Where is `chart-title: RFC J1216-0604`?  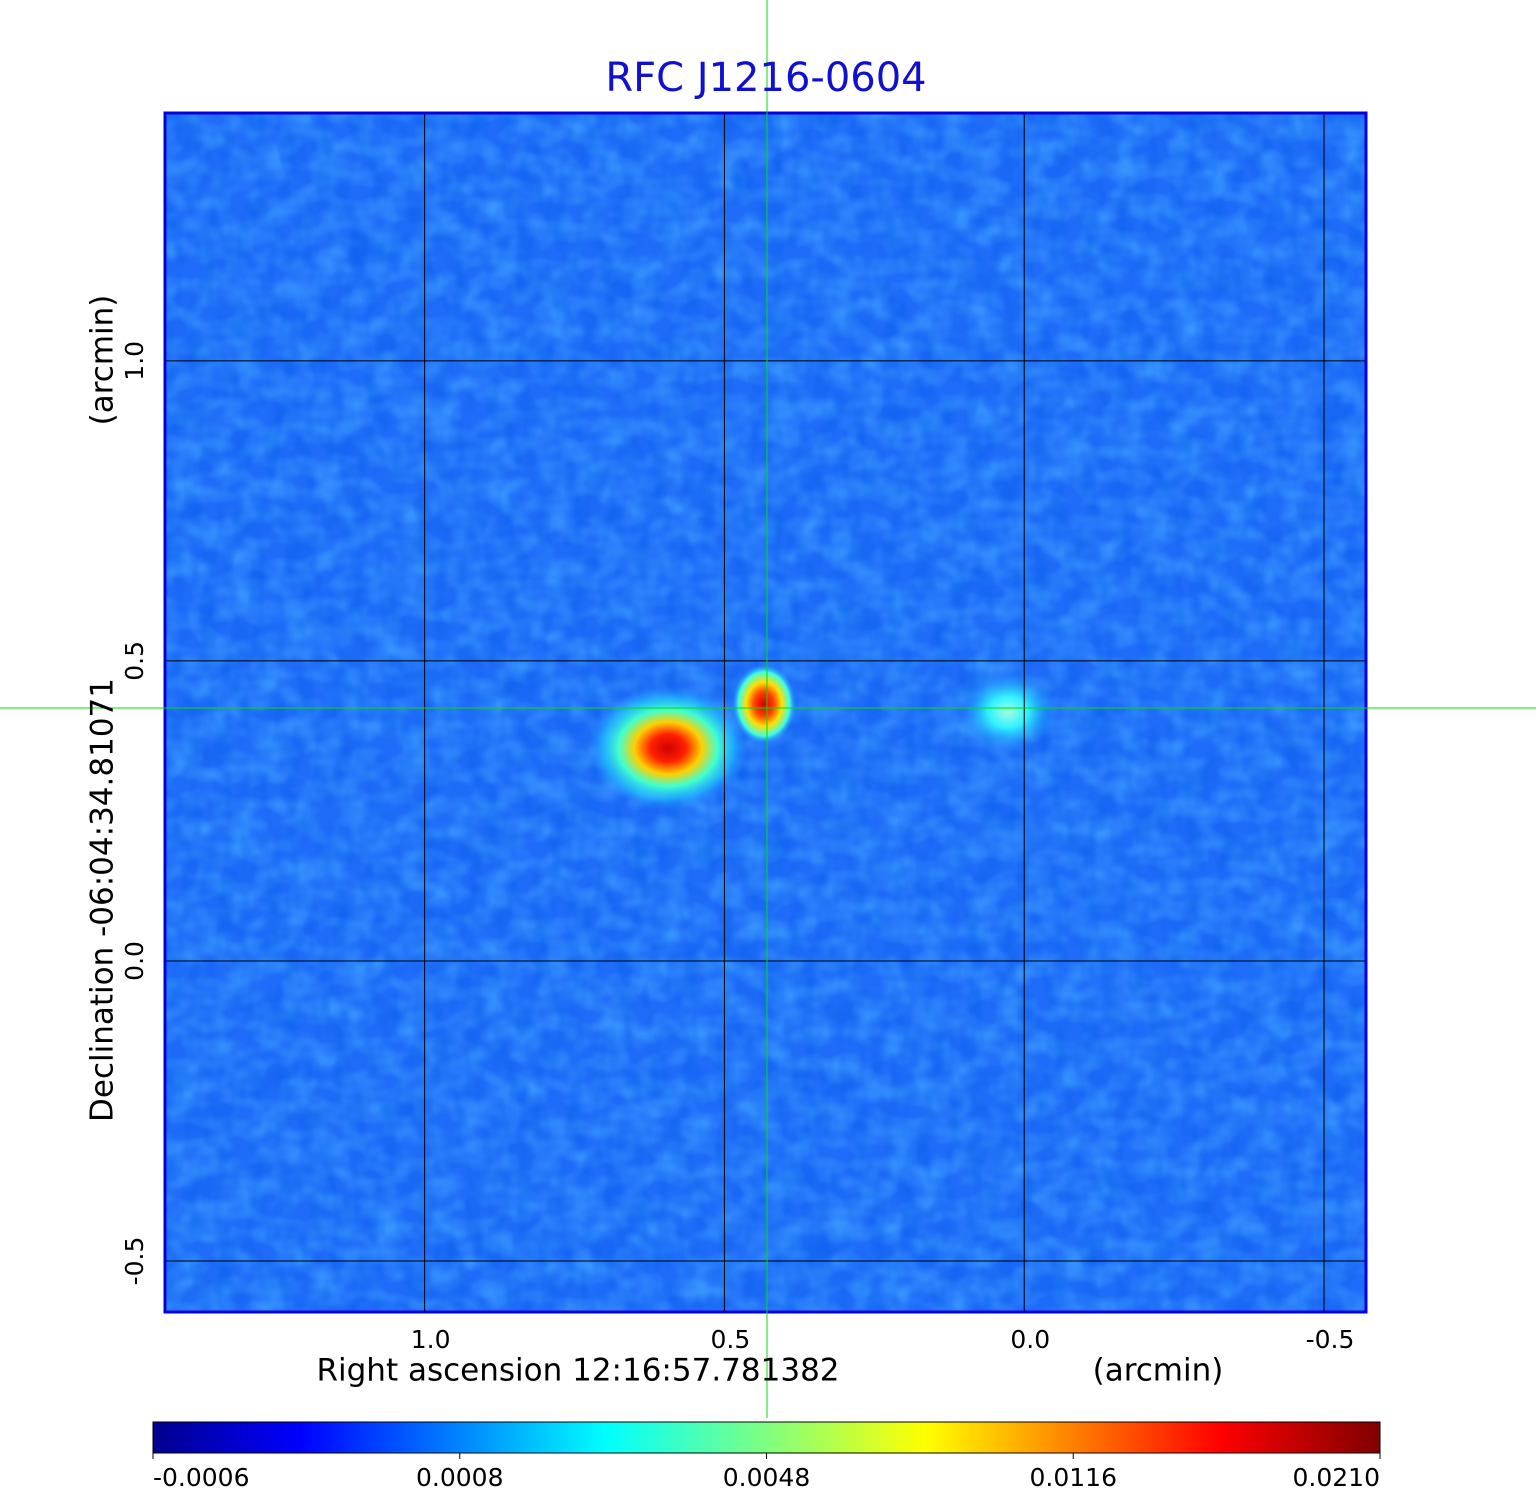
chart-title: RFC J1216-0604 is located at coordinates (765, 78).